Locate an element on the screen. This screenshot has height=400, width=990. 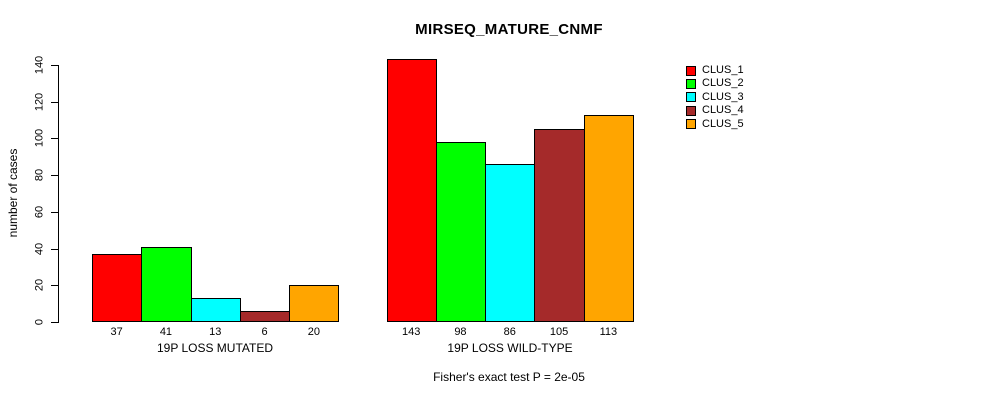
legend-label-clus_1: CLUS_1 is located at coordinates (723, 70).